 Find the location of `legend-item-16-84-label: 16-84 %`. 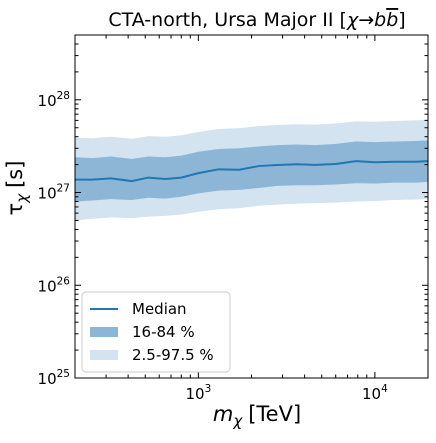

legend-item-16-84-label: 16-84 % is located at coordinates (163, 332).